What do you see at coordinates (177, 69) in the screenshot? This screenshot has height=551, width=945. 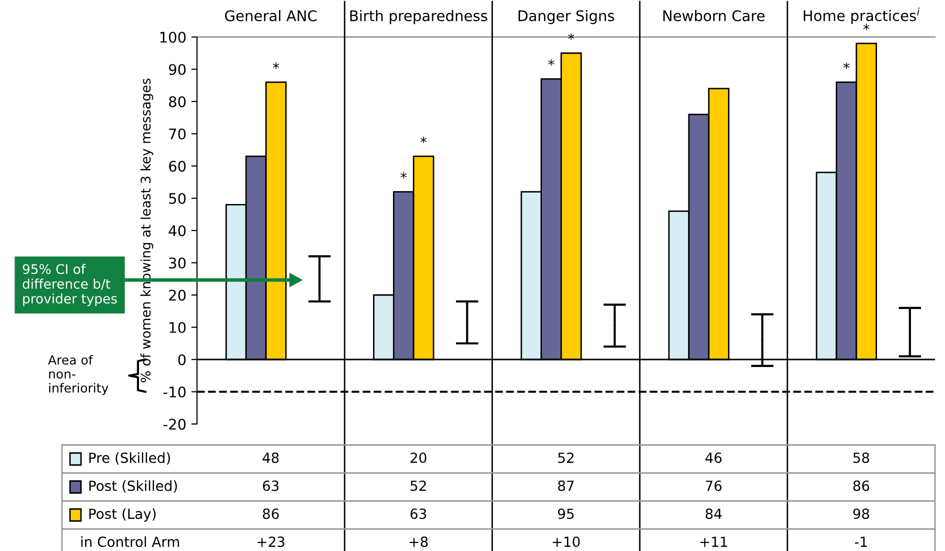 I see `y-tick-label: 90` at bounding box center [177, 69].